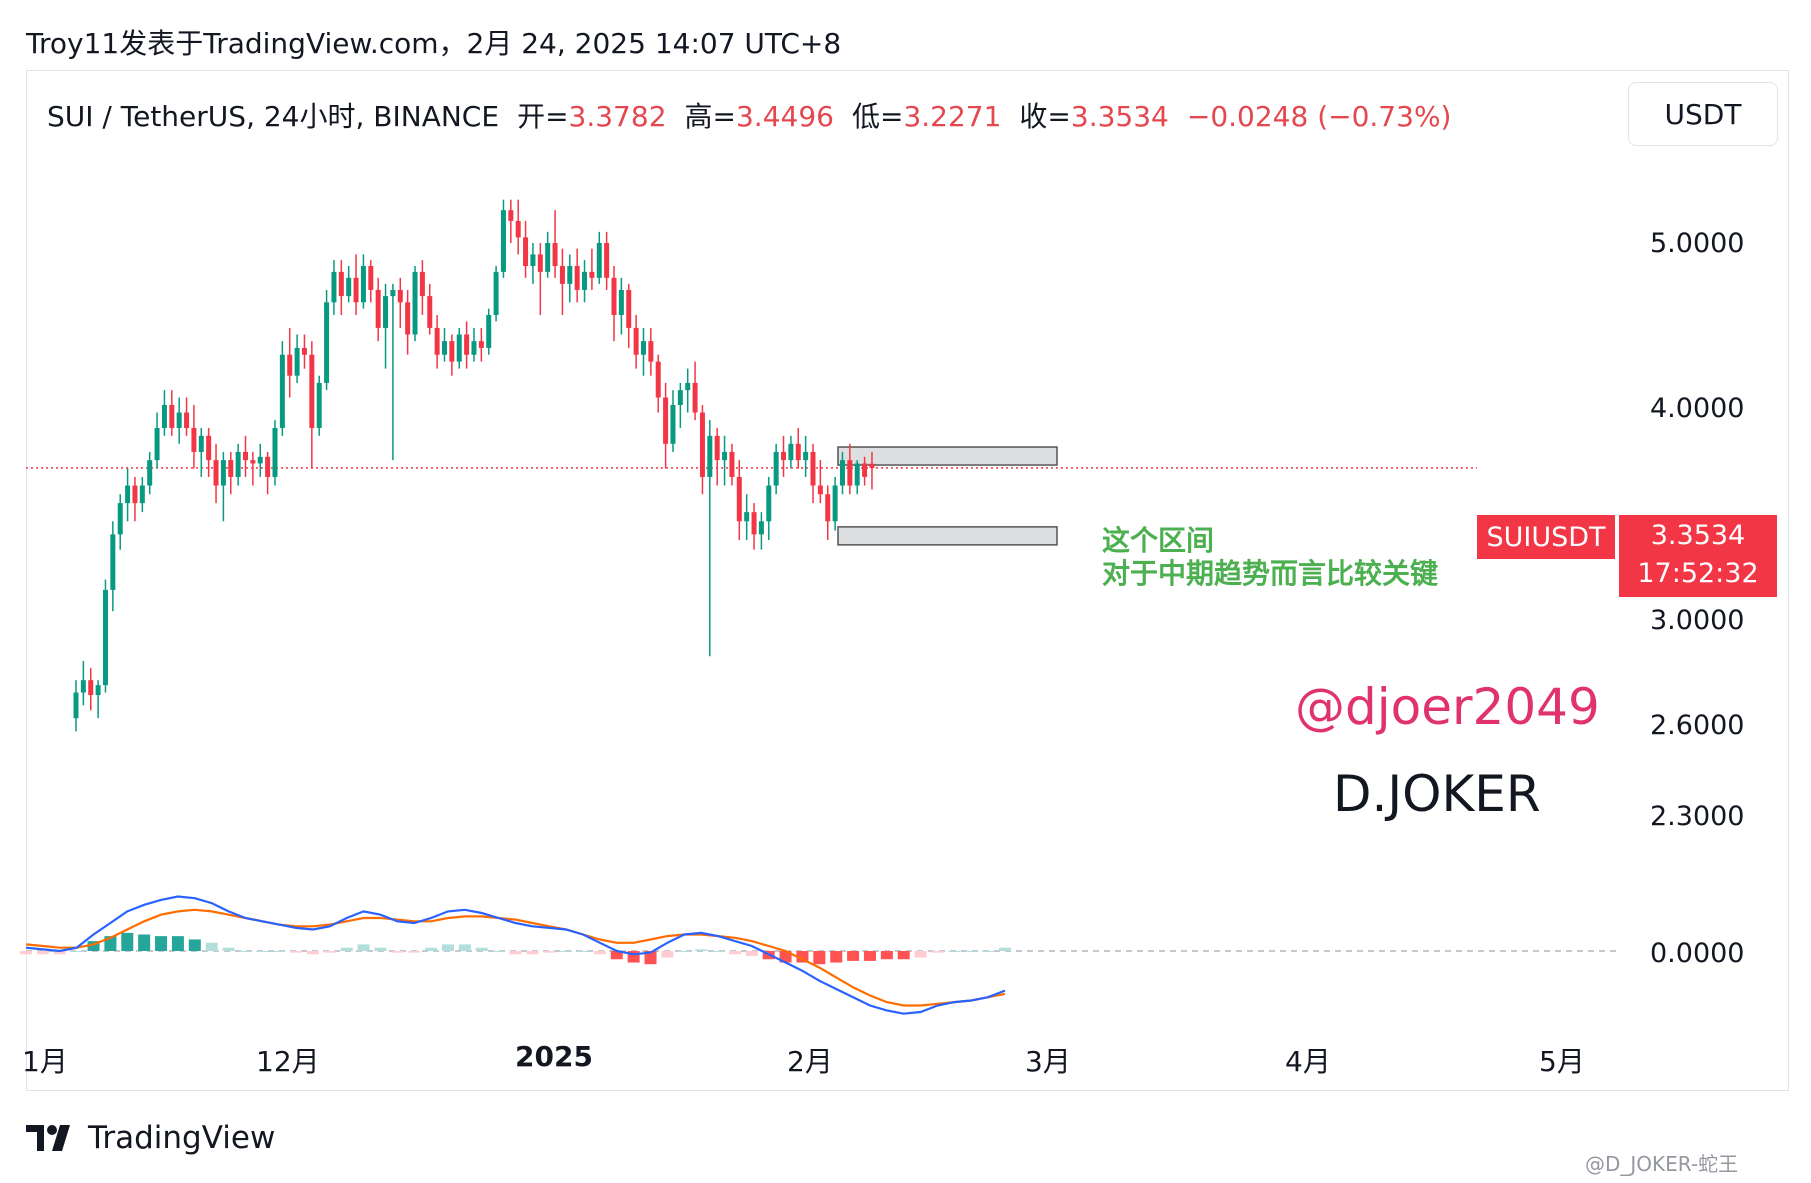 The image size is (1811, 1183). Describe the element at coordinates (182, 1138) in the screenshot. I see `tradingview-logo-text: TradingView` at that location.